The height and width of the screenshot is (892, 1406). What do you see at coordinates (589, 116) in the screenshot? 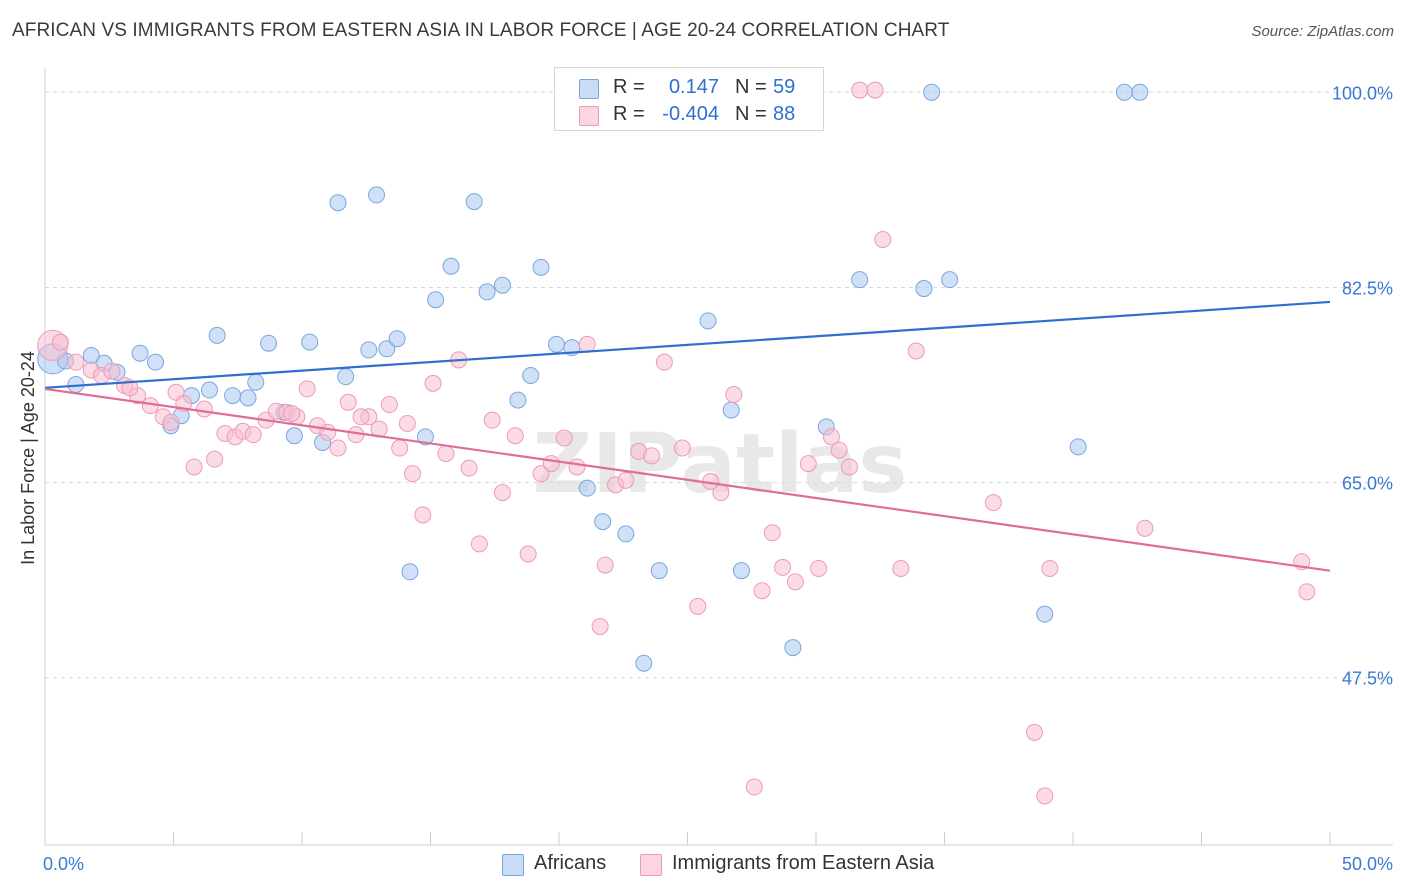
I see `eastern-asia-swatch` at bounding box center [589, 116].